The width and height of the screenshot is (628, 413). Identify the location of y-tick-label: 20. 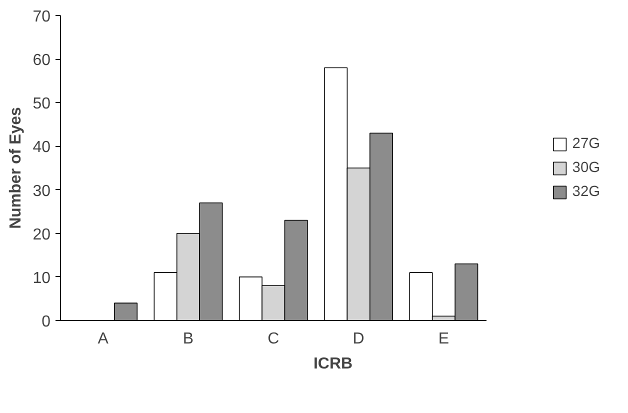
(41, 235).